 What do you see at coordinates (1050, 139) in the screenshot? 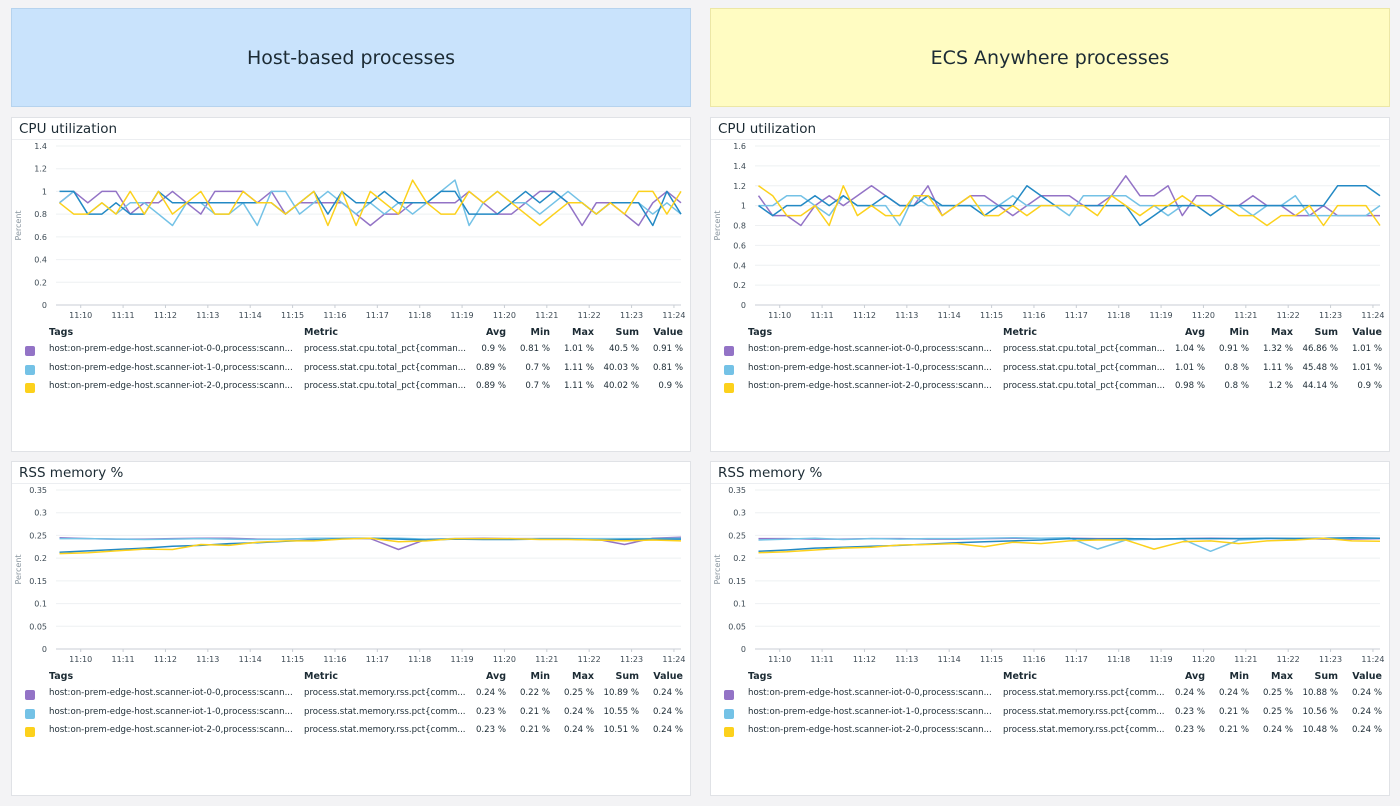
I see `divider` at bounding box center [1050, 139].